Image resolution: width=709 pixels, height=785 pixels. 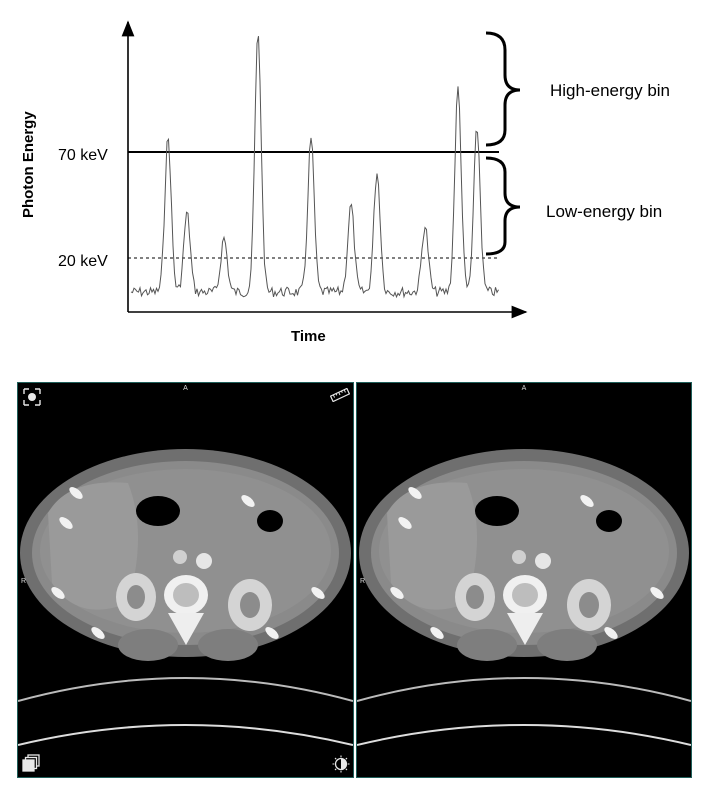 What do you see at coordinates (604, 211) in the screenshot?
I see `bin-low-label: Low-energy bin` at bounding box center [604, 211].